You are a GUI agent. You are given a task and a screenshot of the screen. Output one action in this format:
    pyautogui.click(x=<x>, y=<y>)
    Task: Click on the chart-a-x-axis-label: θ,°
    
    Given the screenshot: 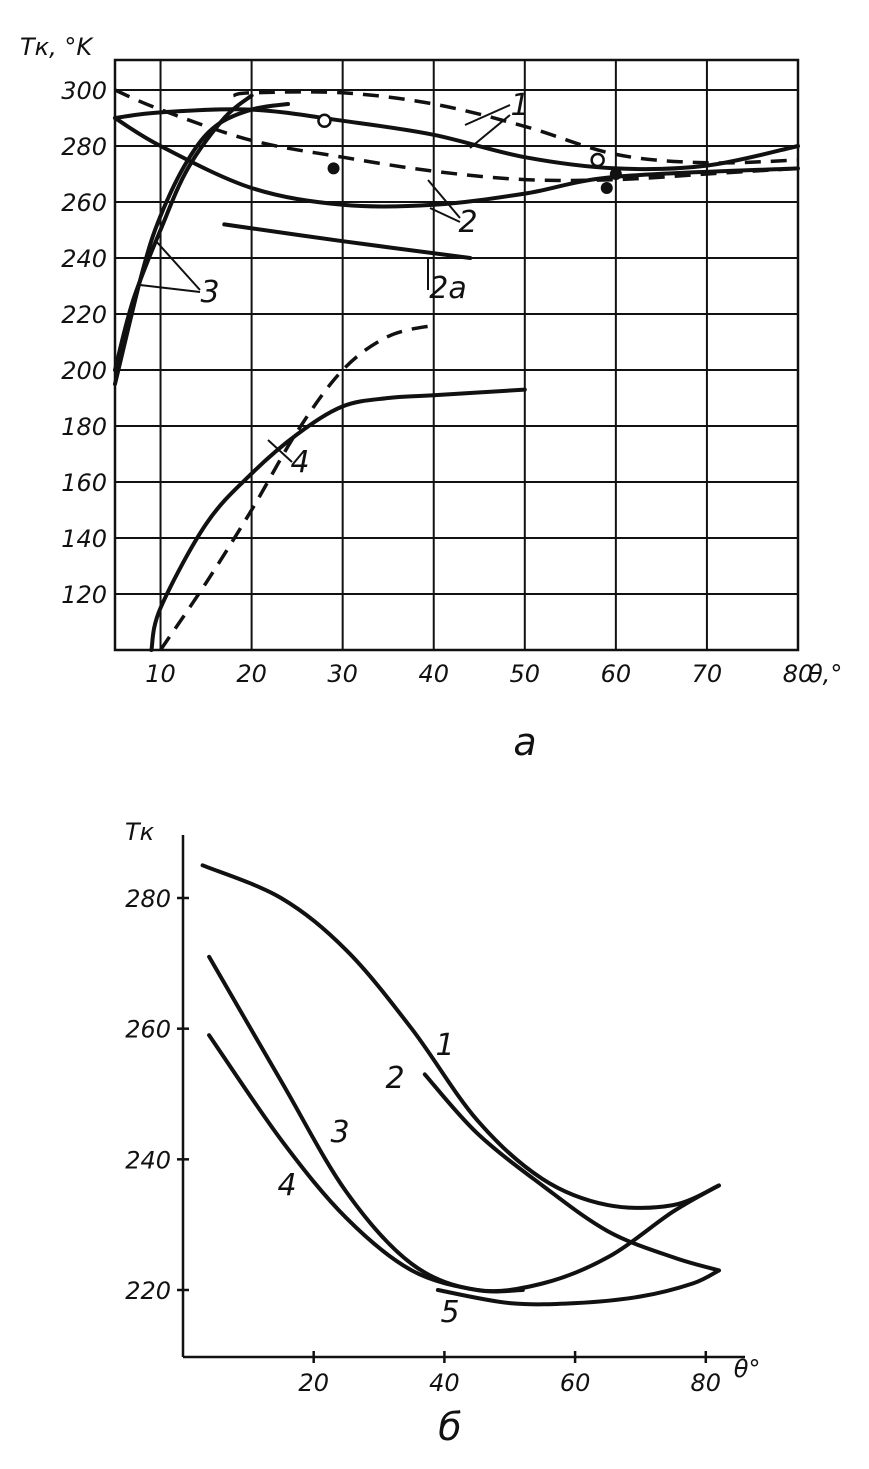 What is the action you would take?
    pyautogui.click(x=825, y=674)
    